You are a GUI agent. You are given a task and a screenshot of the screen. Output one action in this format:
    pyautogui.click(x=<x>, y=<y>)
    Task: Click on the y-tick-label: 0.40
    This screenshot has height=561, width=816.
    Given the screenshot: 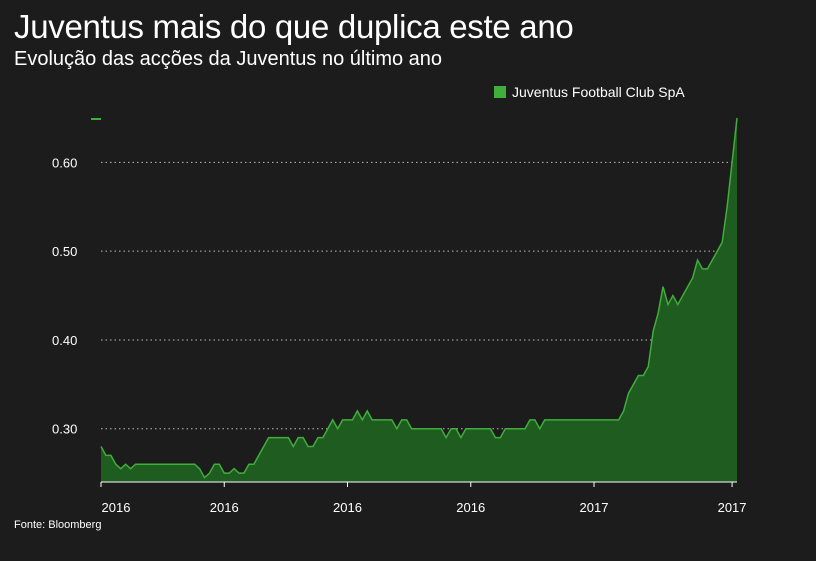 What is the action you would take?
    pyautogui.click(x=64, y=340)
    